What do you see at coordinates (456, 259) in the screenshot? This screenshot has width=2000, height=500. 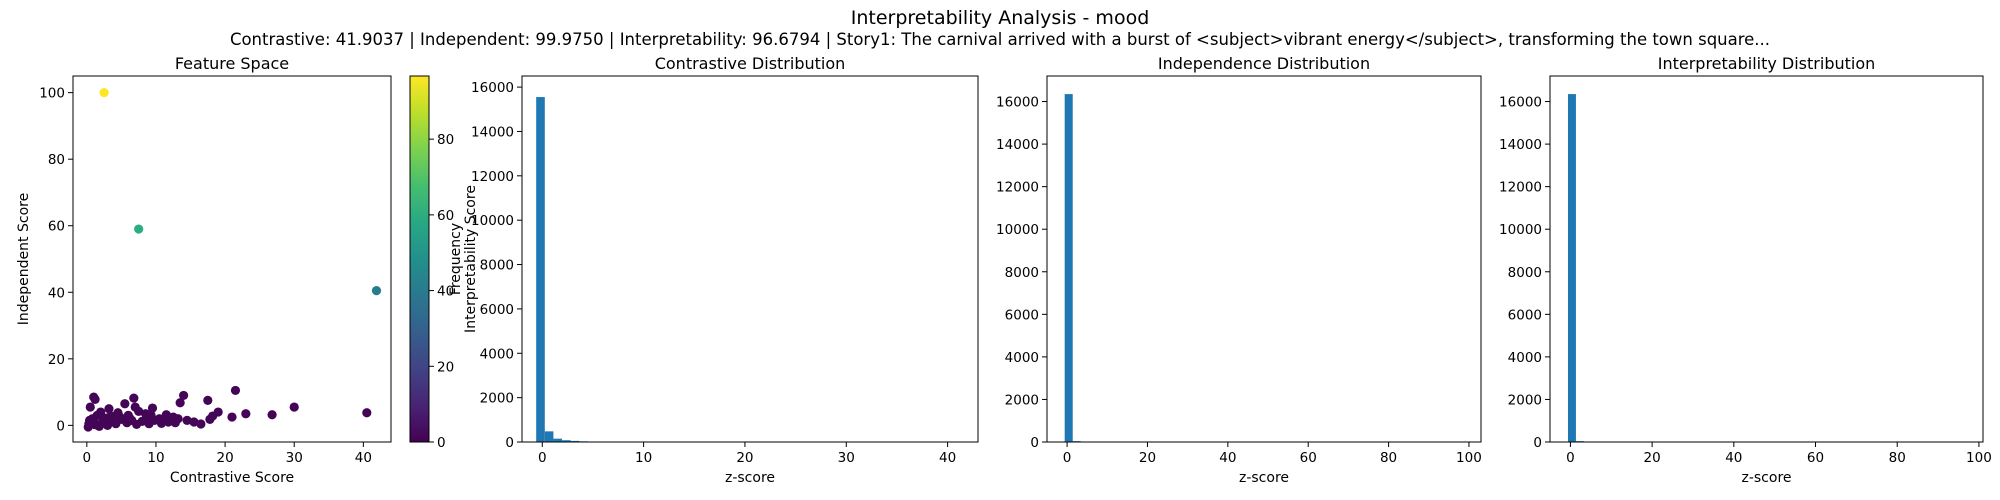 I see `y-axis-label: Frequency` at bounding box center [456, 259].